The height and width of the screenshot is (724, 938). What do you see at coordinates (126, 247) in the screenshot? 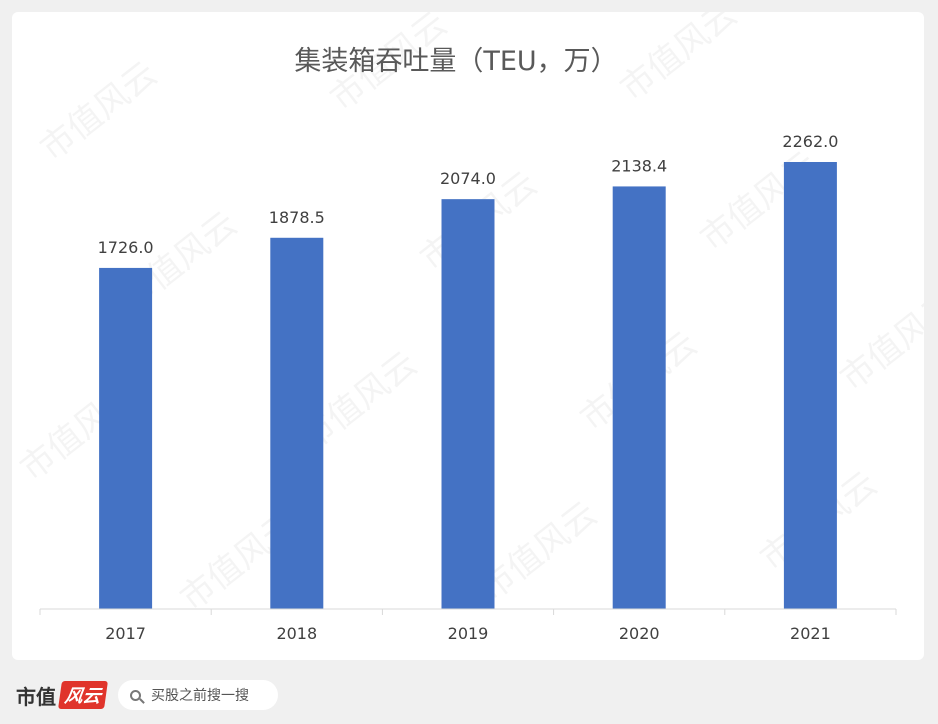
I see `data-label-2017: 1726.0` at bounding box center [126, 247].